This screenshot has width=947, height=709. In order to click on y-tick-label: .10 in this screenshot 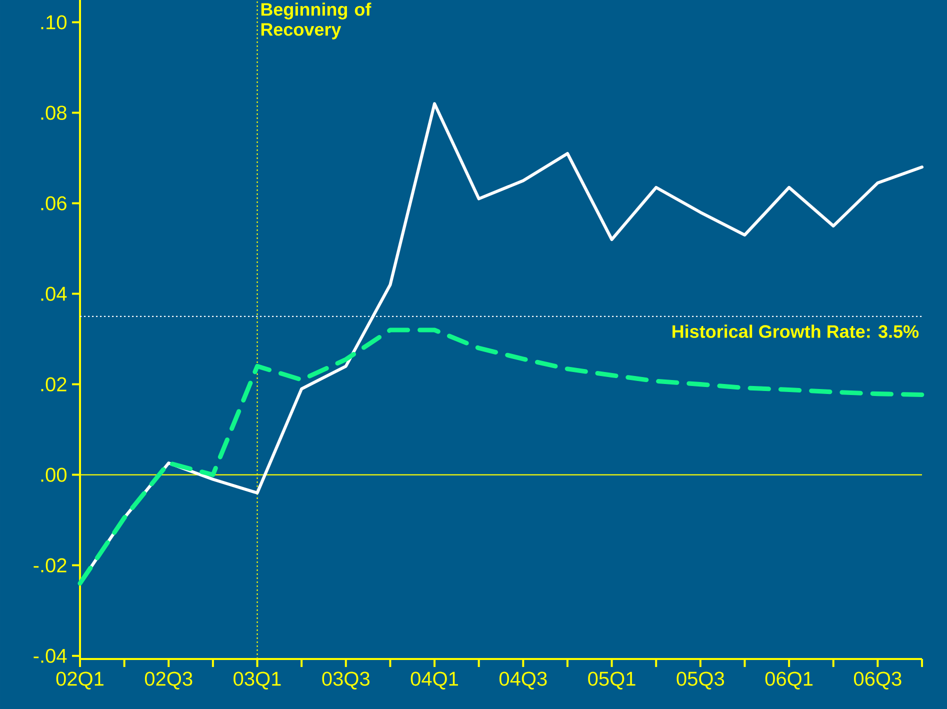, I will do `click(53, 22)`.